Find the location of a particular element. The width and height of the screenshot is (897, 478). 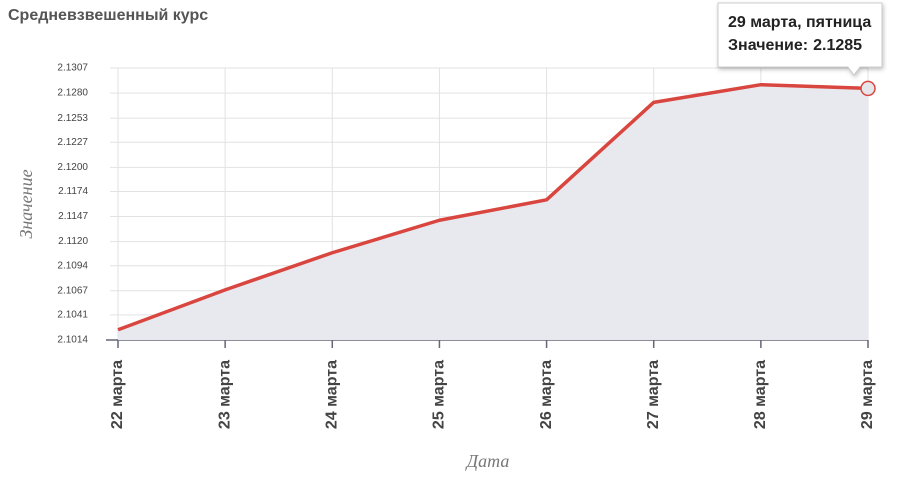

x-tick-label: 28 марта is located at coordinates (760, 394).